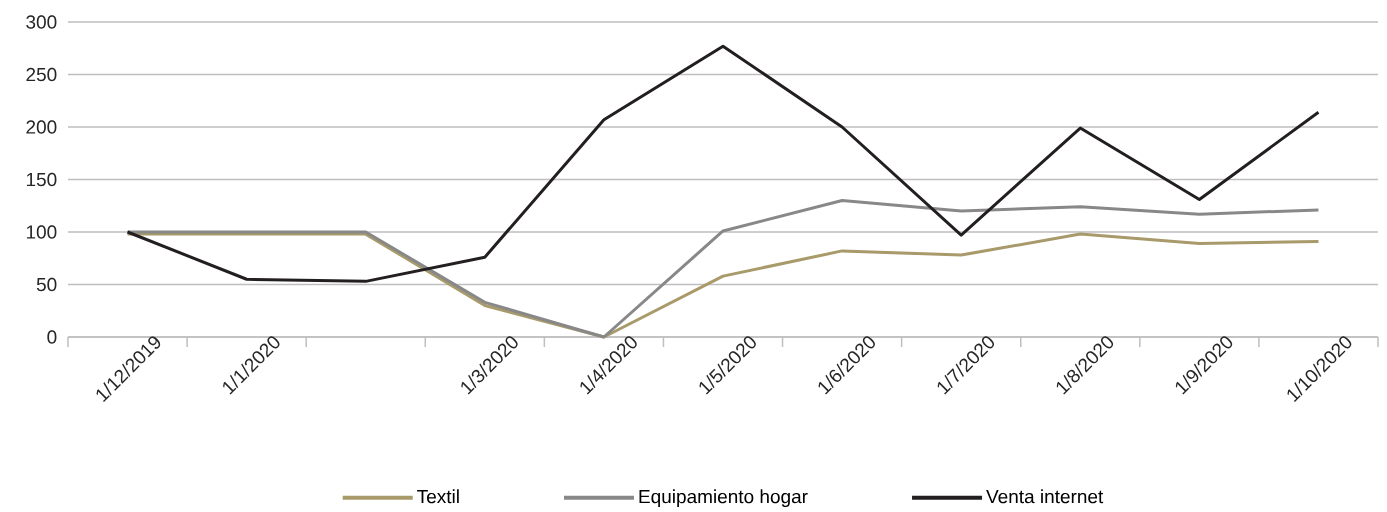 The width and height of the screenshot is (1387, 512). I want to click on legend-label: Textil, so click(438, 496).